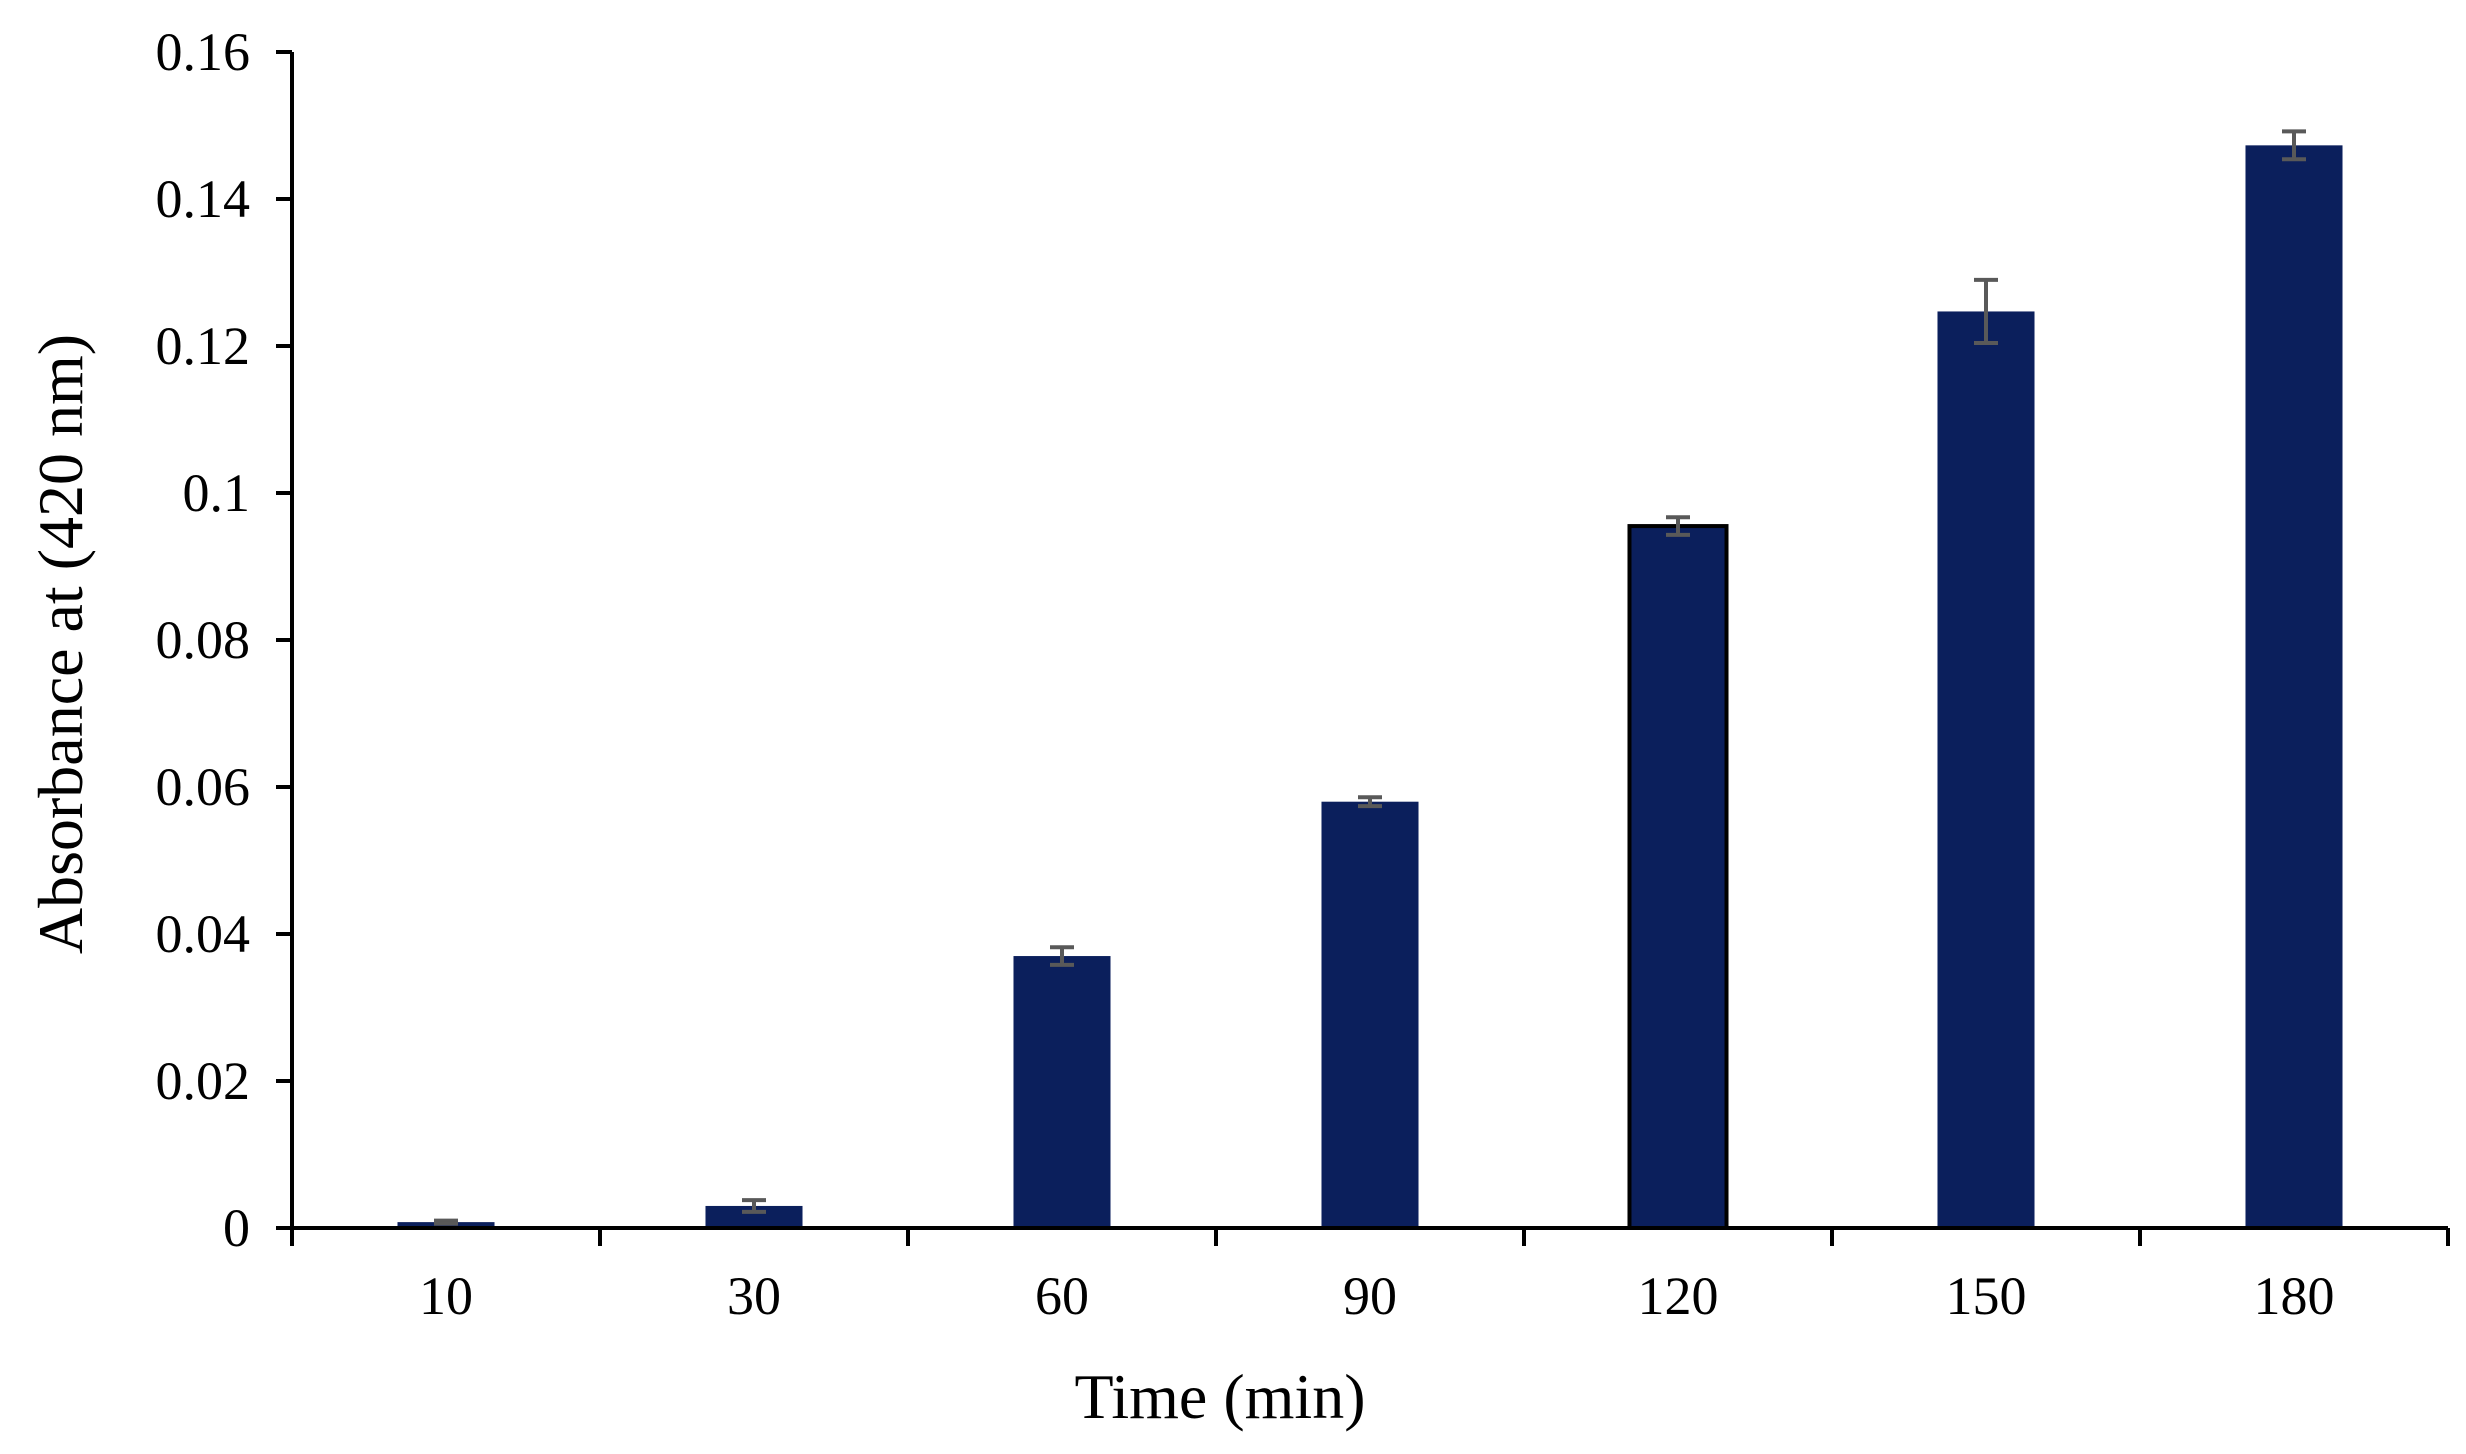 The image size is (2466, 1454). I want to click on x-tick-label: 10, so click(446, 1296).